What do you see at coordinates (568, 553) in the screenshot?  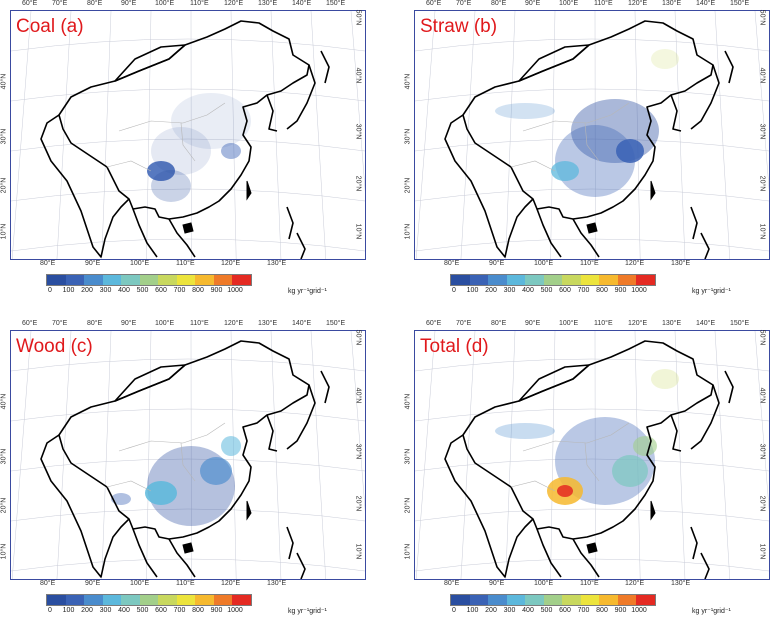 I see `indochina-coastline` at bounding box center [568, 553].